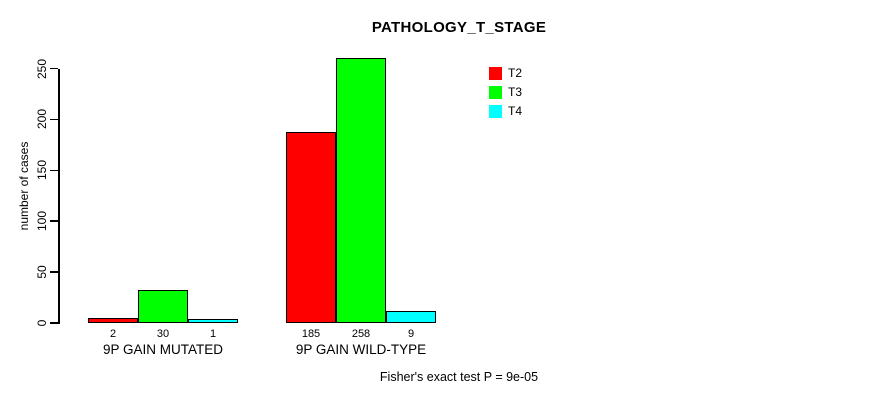 The image size is (890, 400). I want to click on y-tick-label: 200, so click(42, 119).